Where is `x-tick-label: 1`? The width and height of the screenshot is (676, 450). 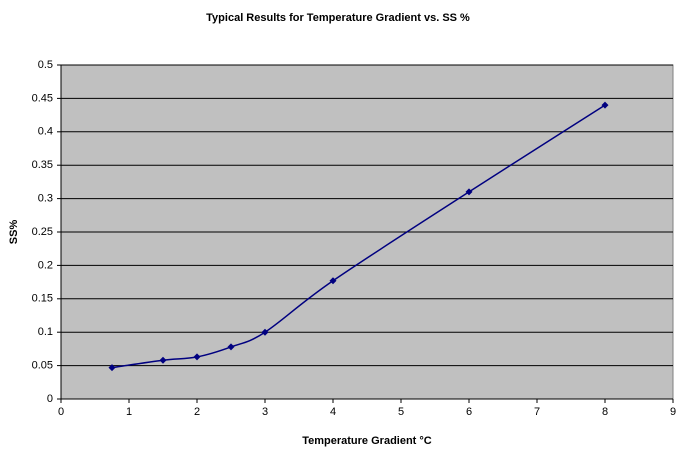 x-tick-label: 1 is located at coordinates (129, 412).